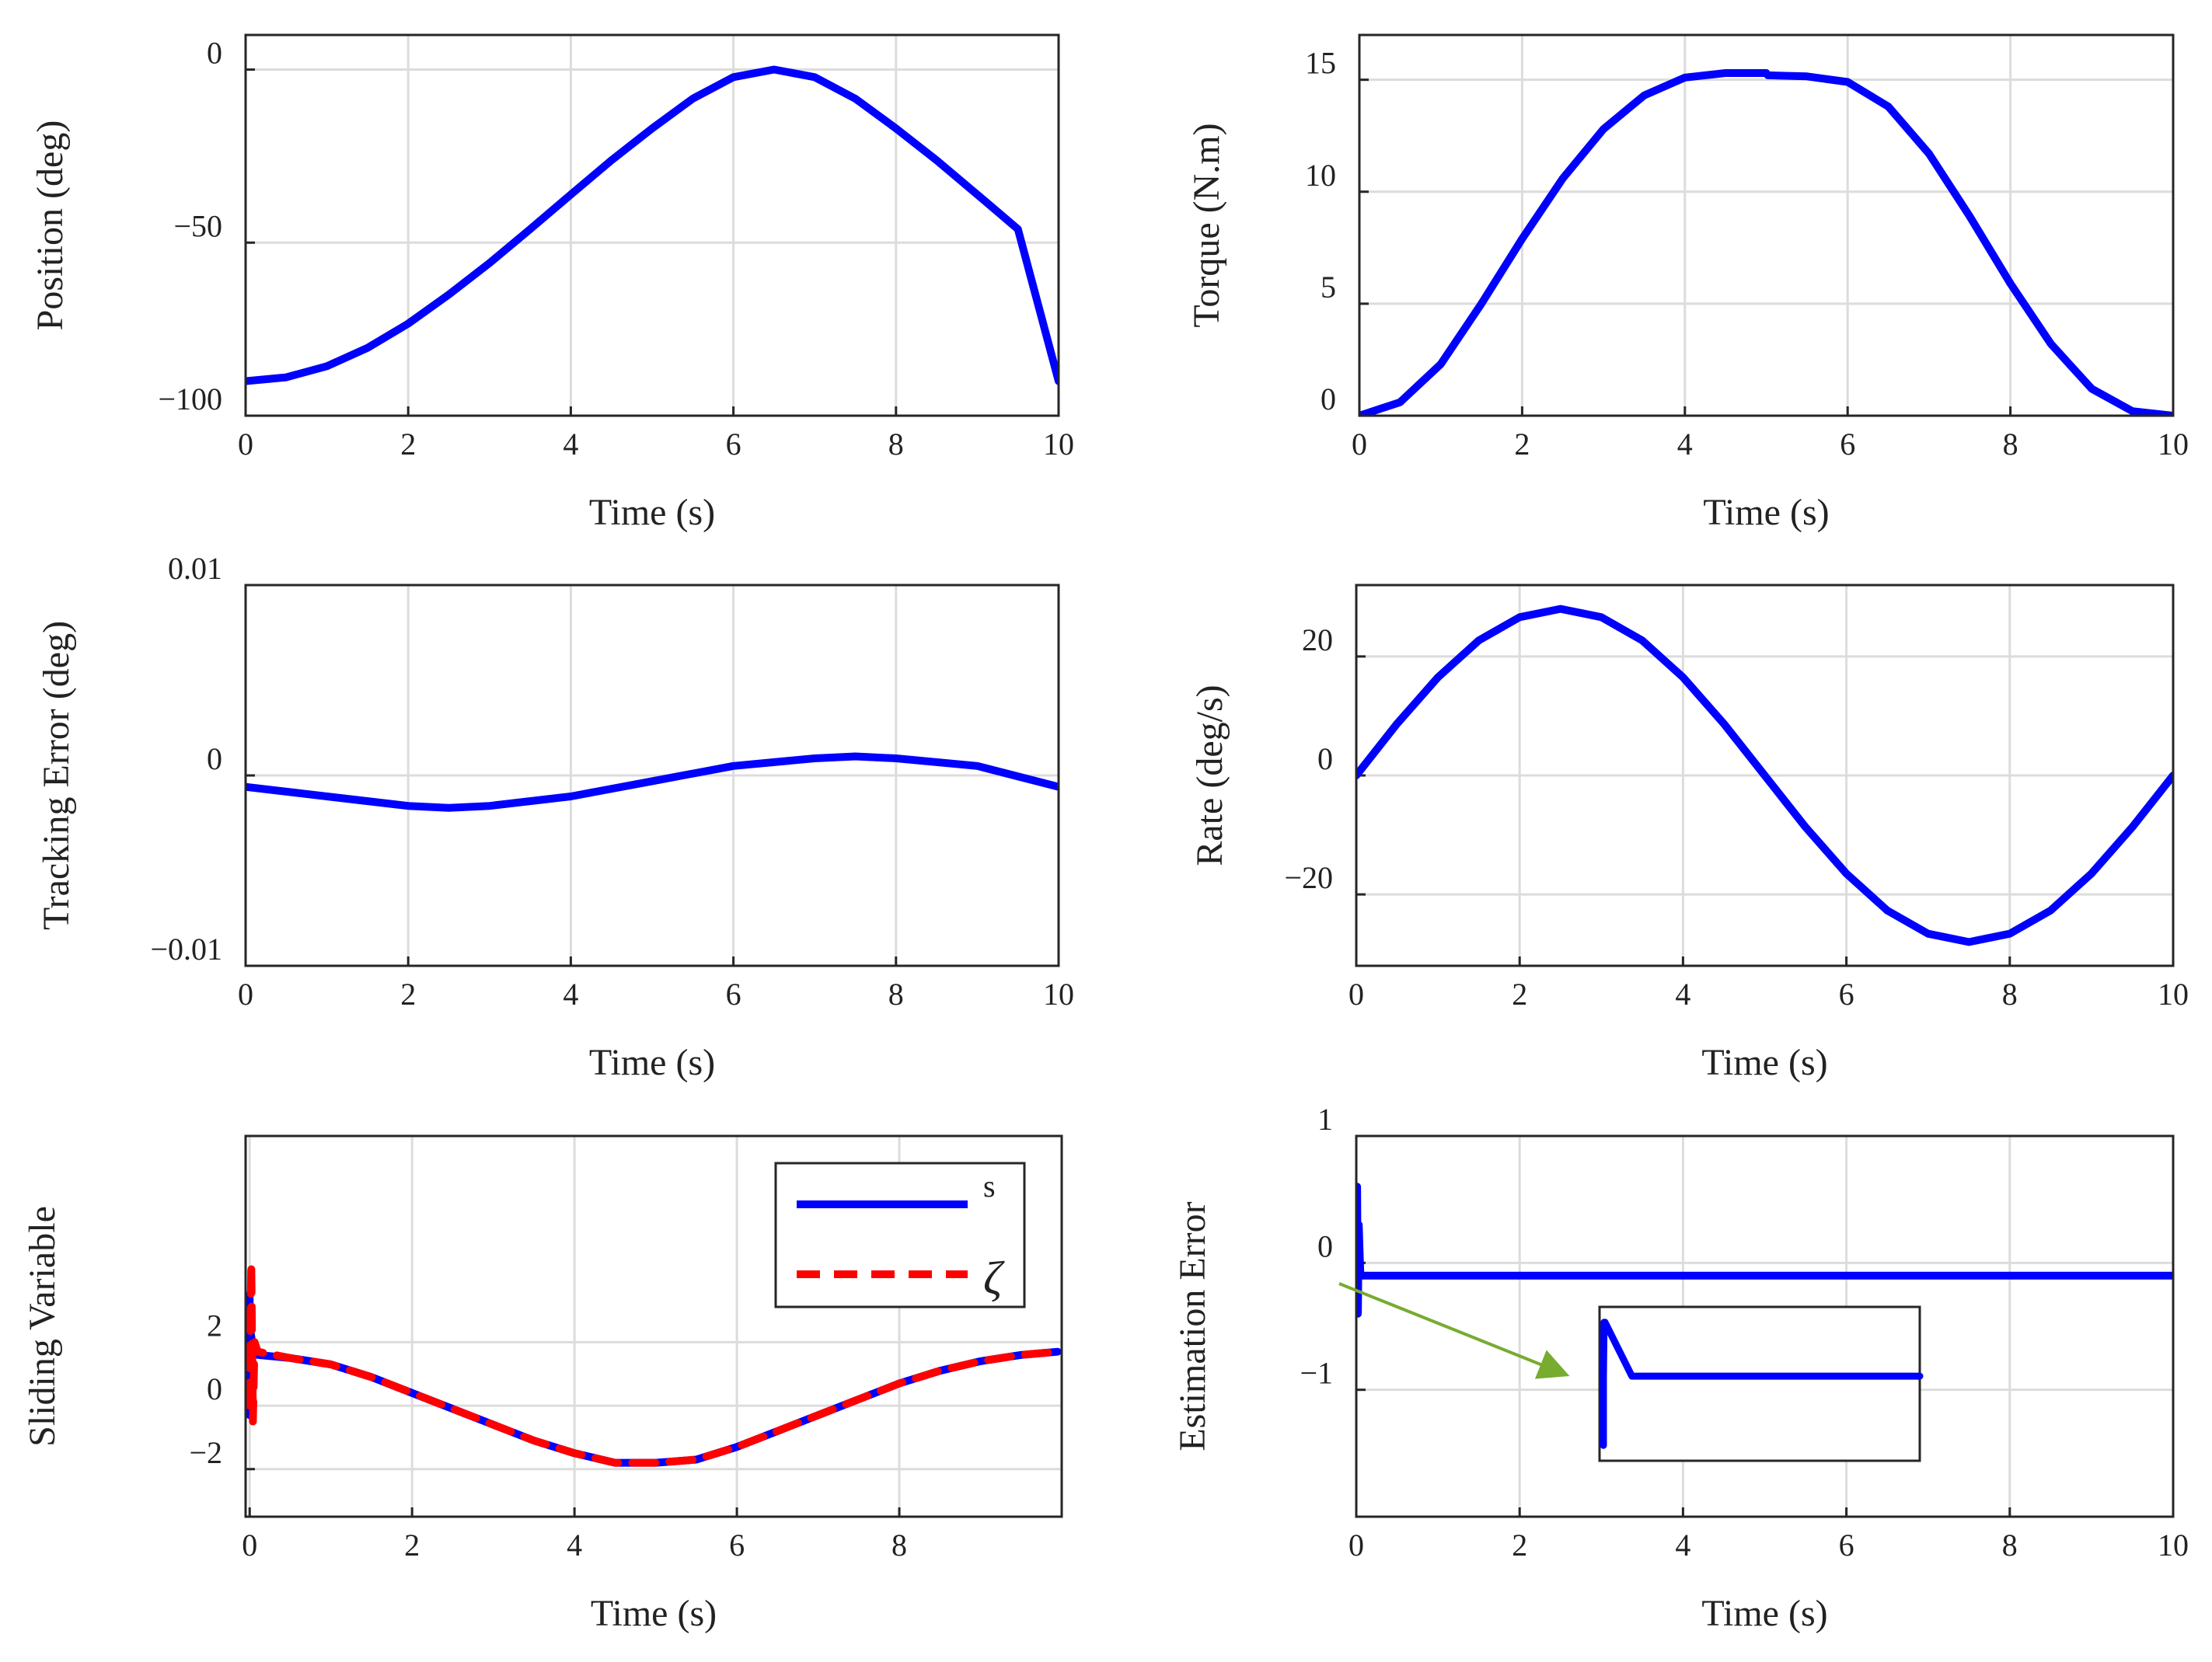 Image resolution: width=2212 pixels, height=1662 pixels. What do you see at coordinates (195, 569) in the screenshot?
I see `y-tick-label: 0.01` at bounding box center [195, 569].